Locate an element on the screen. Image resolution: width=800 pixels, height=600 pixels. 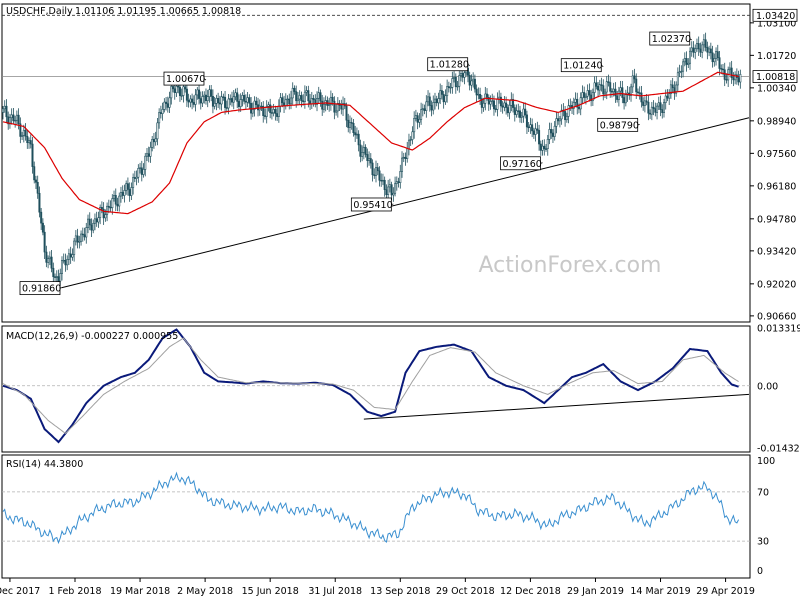
price-tick-label: 0.92020 is located at coordinates (776, 284).